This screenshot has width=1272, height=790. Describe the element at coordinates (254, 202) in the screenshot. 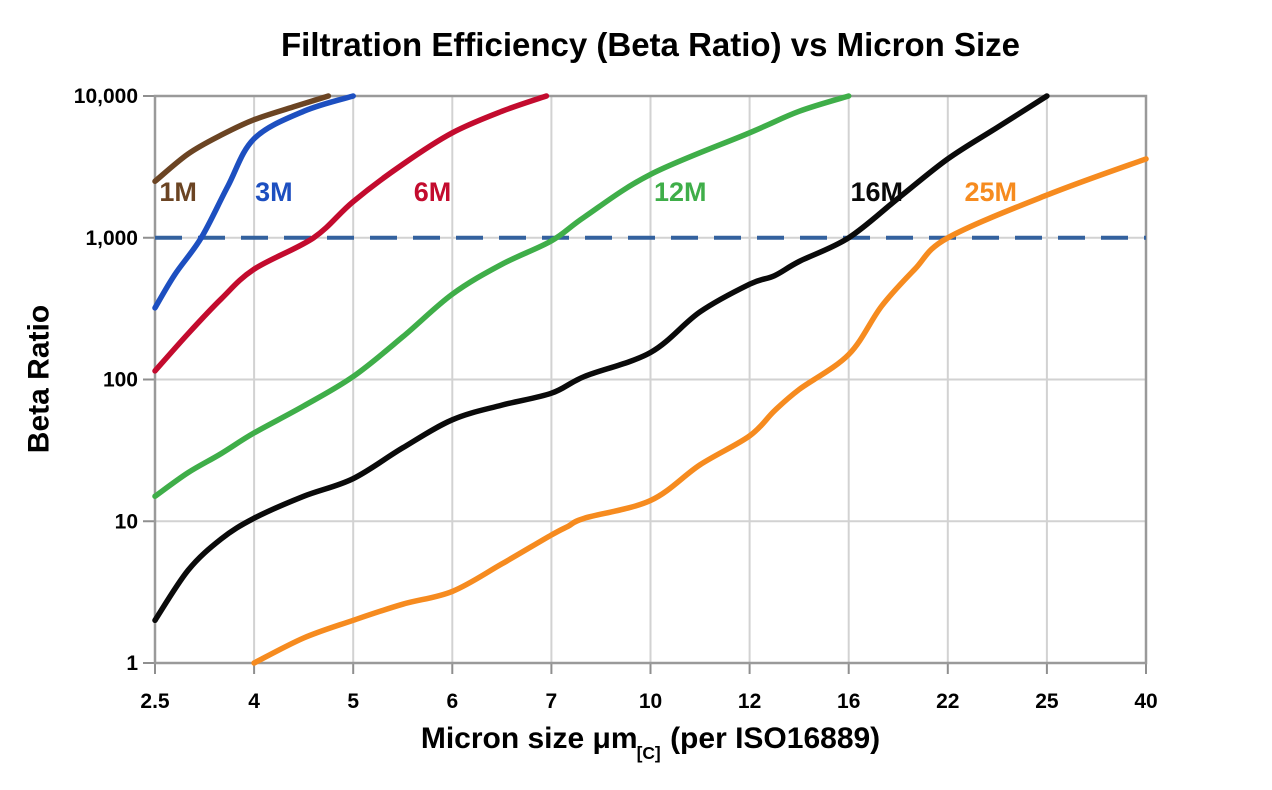

I see `curve-3M` at that location.